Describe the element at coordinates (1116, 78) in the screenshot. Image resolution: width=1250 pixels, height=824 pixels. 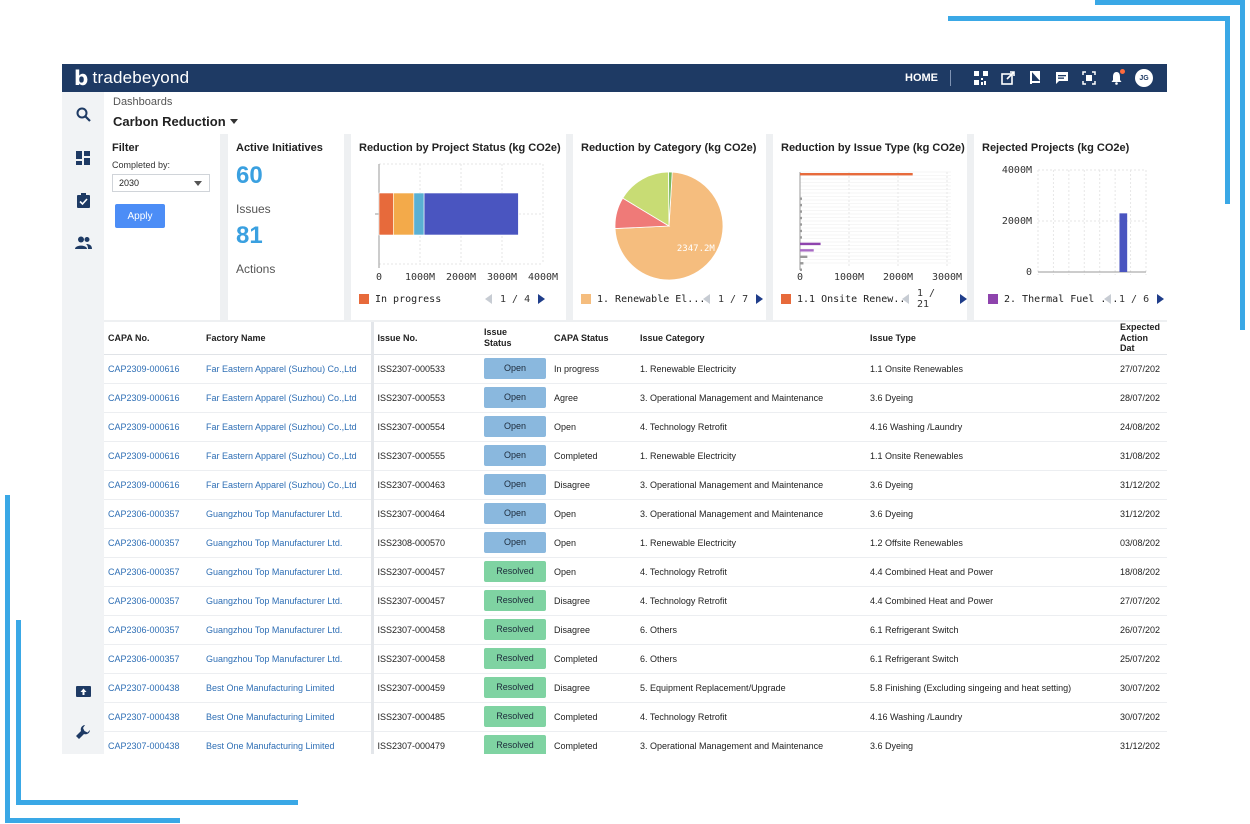
I see `bell-icon` at that location.